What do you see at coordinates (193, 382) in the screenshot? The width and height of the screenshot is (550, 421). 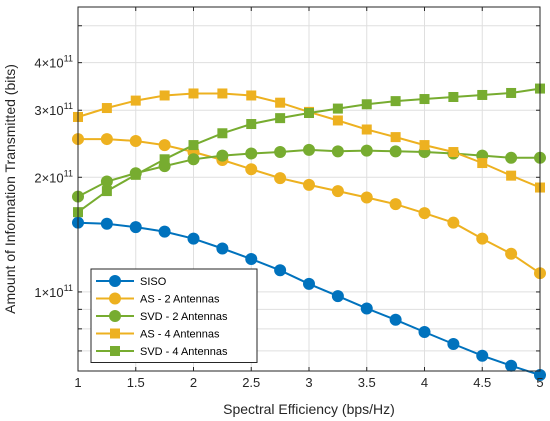 I see `x-tick-label: 2` at bounding box center [193, 382].